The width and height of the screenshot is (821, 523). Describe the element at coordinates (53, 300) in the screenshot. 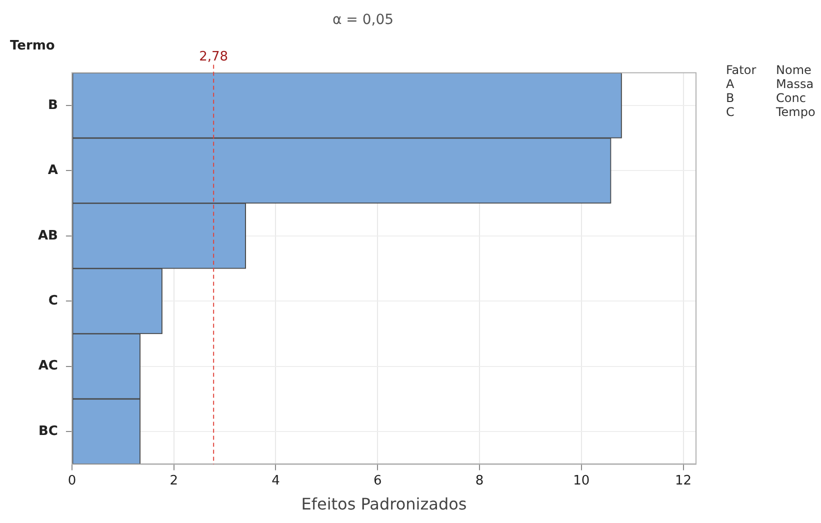

I see `y-tick-label: C` at that location.